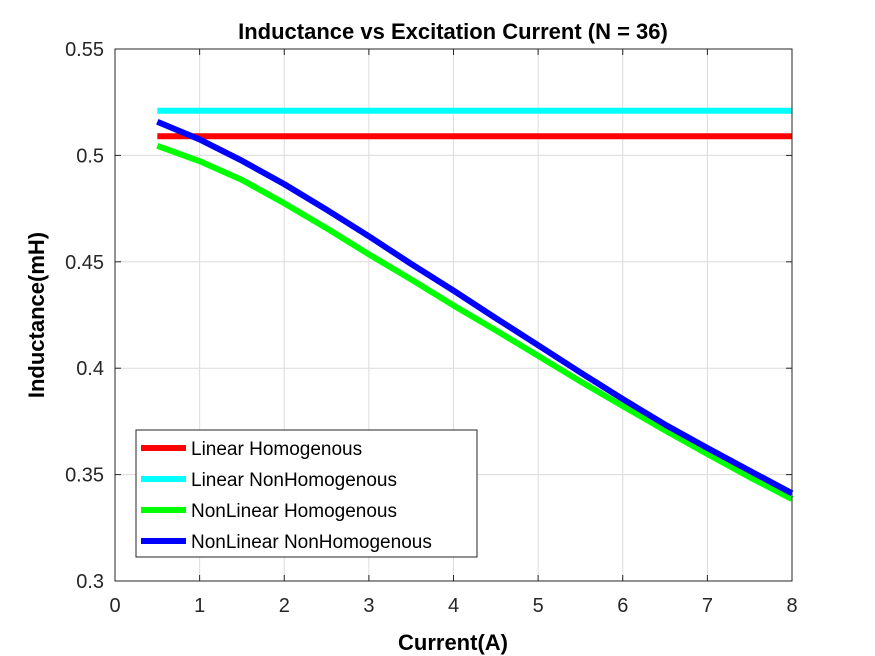  Describe the element at coordinates (90, 582) in the screenshot. I see `y-tick-label: 0.3` at that location.